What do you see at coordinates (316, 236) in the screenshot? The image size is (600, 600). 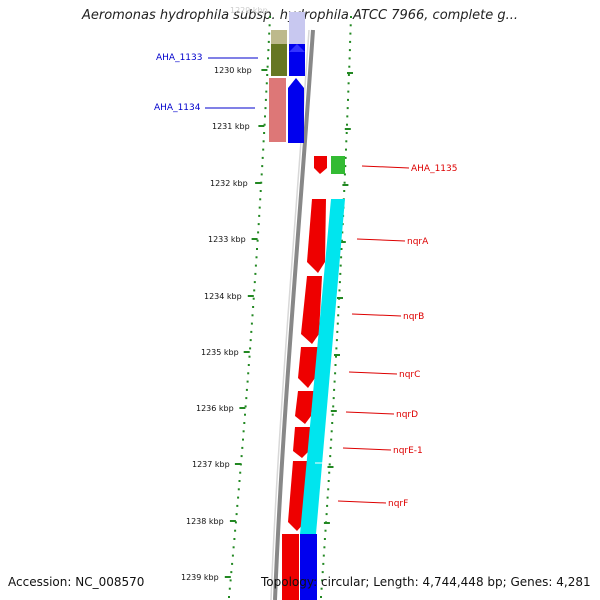 I see `cds-nqrA` at bounding box center [316, 236].